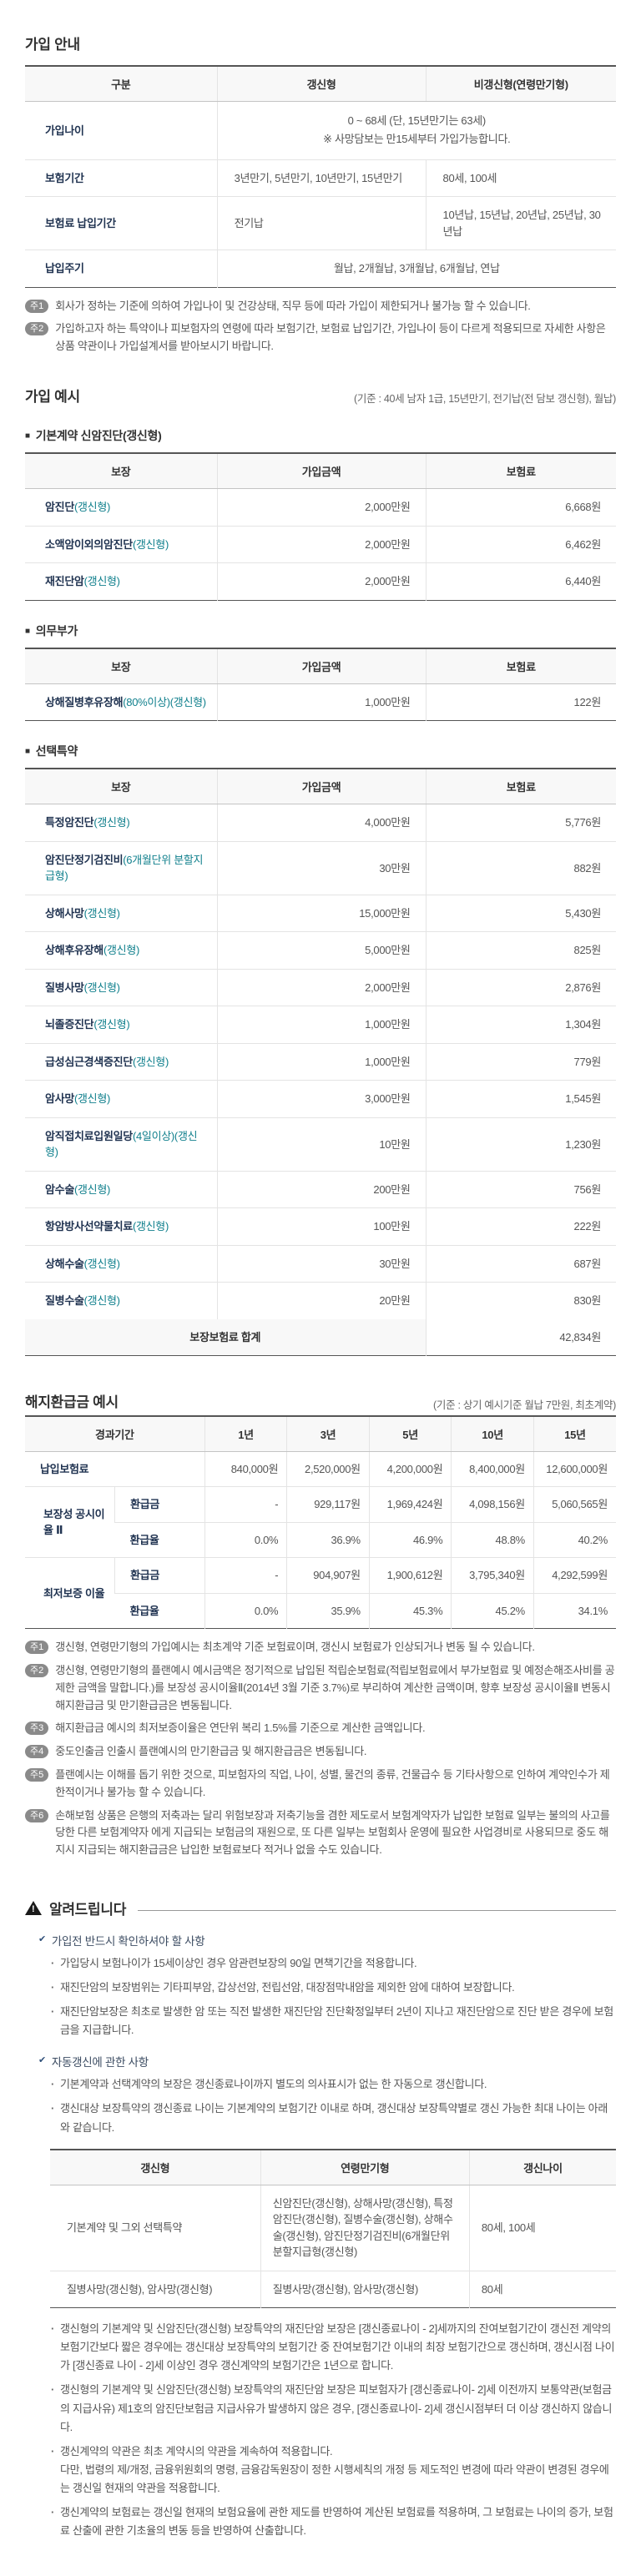 Image resolution: width=641 pixels, height=2576 pixels. I want to click on notice-header: 알려드립니다, so click(320, 1908).